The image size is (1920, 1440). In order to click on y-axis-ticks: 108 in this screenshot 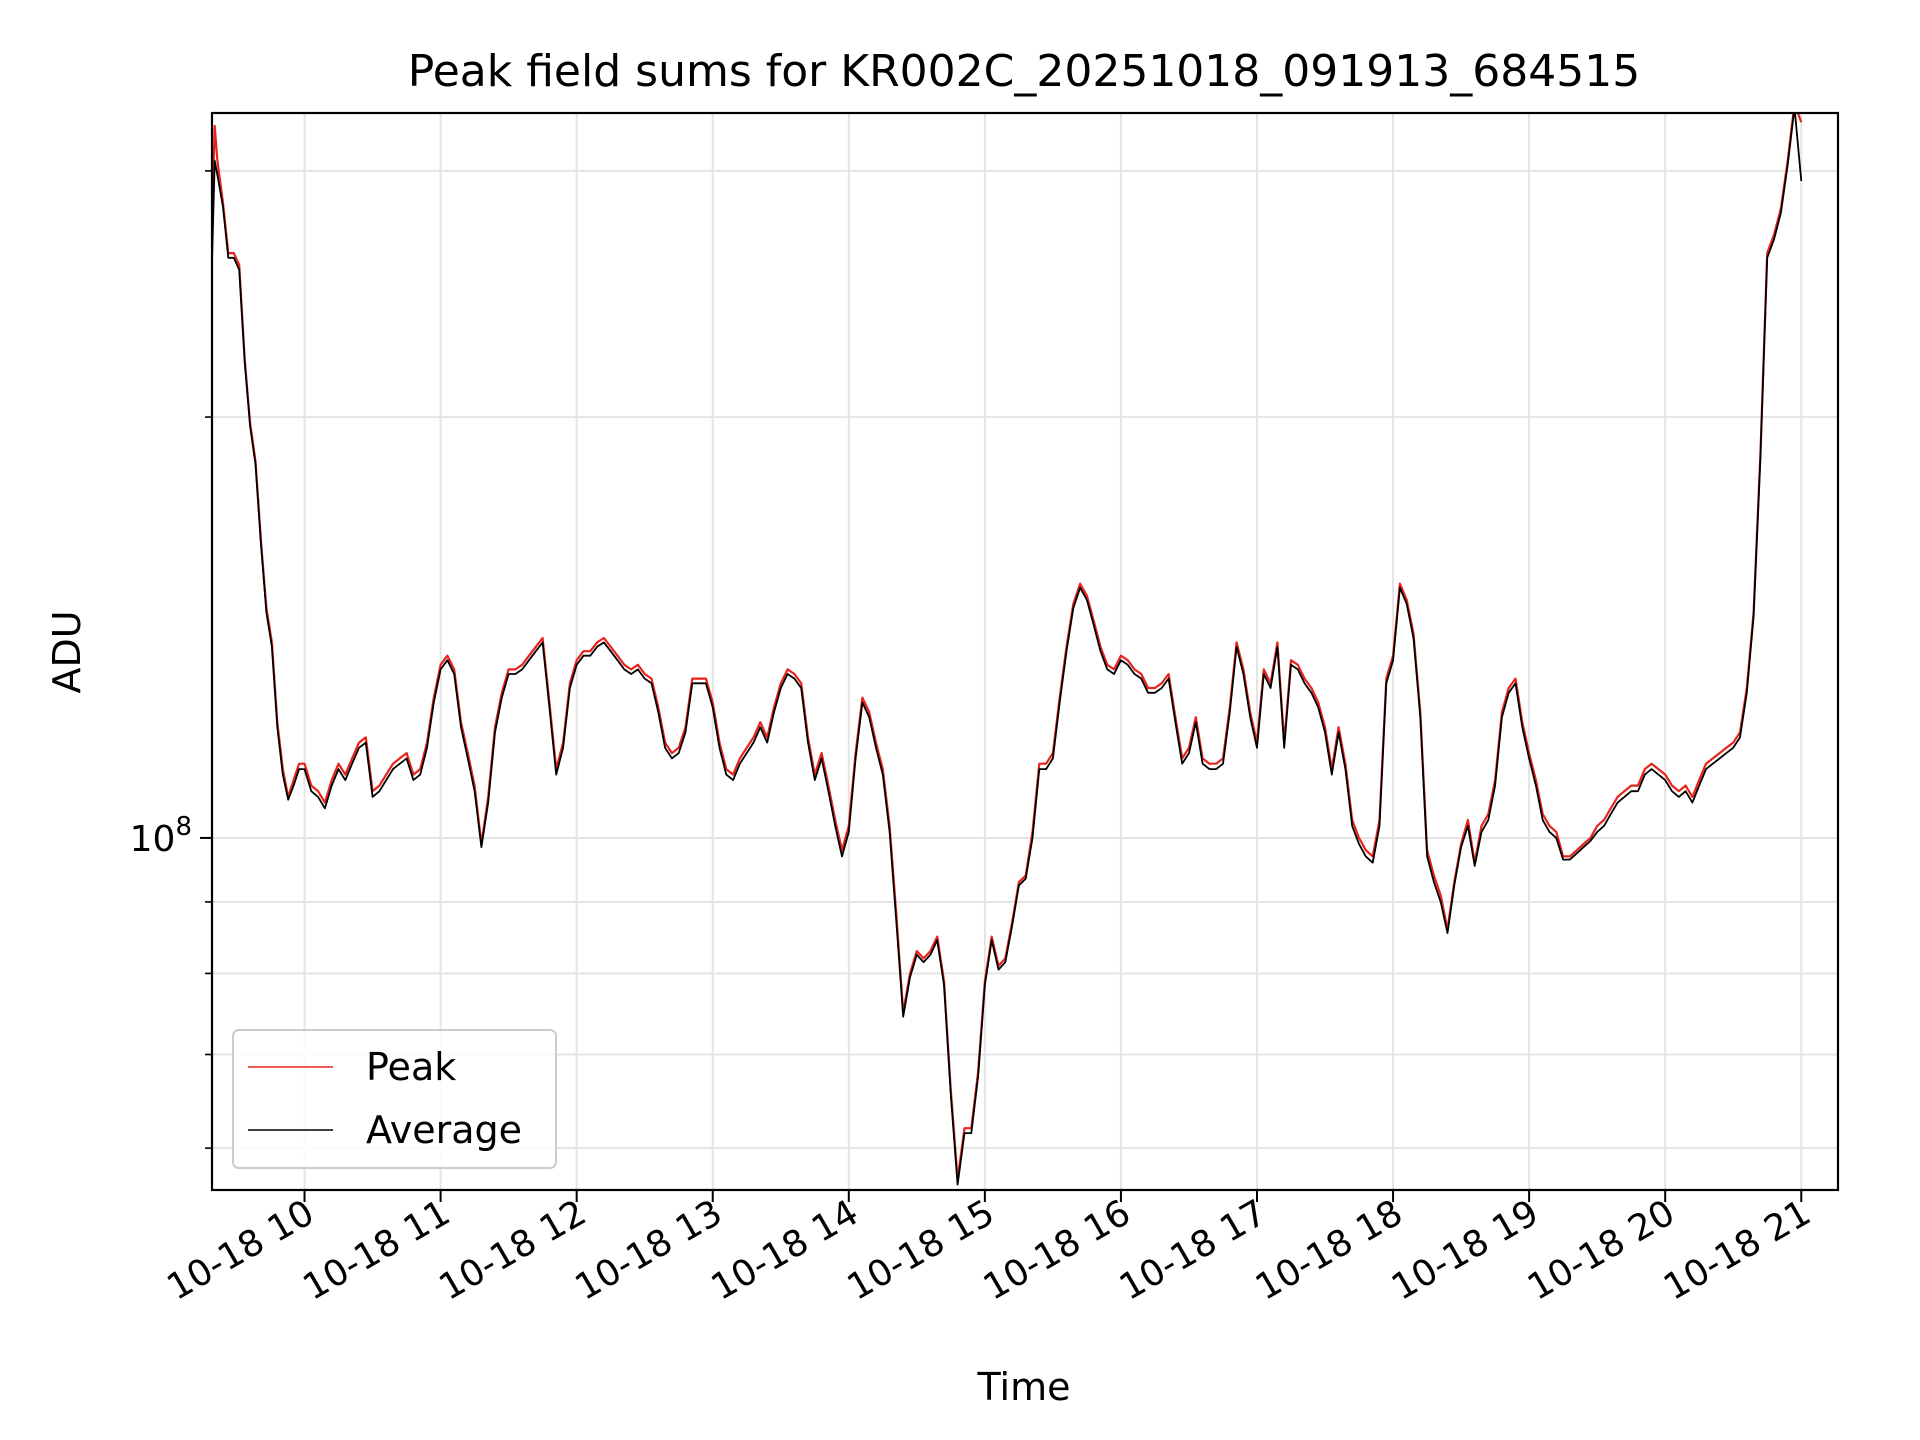, I will do `click(171, 659)`.